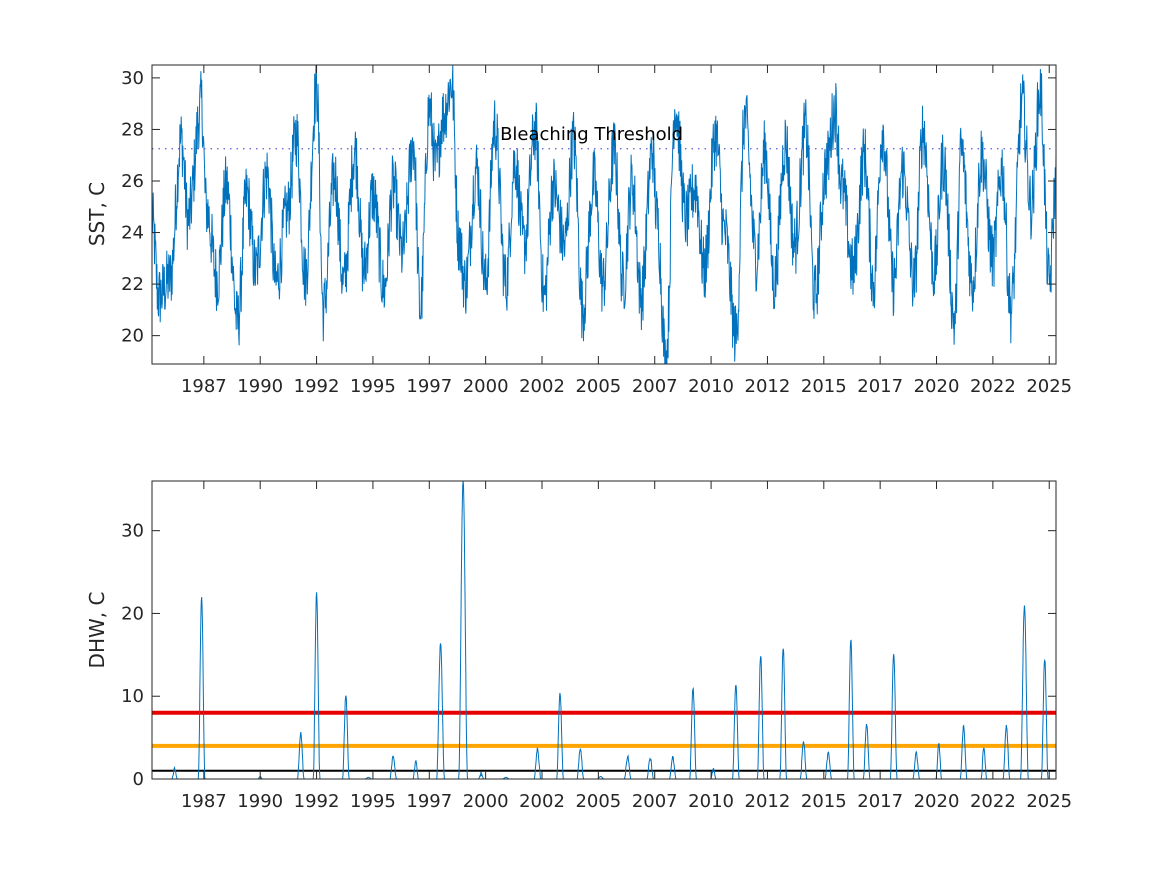  What do you see at coordinates (132, 233) in the screenshot?
I see `y-tick-label: 24` at bounding box center [132, 233].